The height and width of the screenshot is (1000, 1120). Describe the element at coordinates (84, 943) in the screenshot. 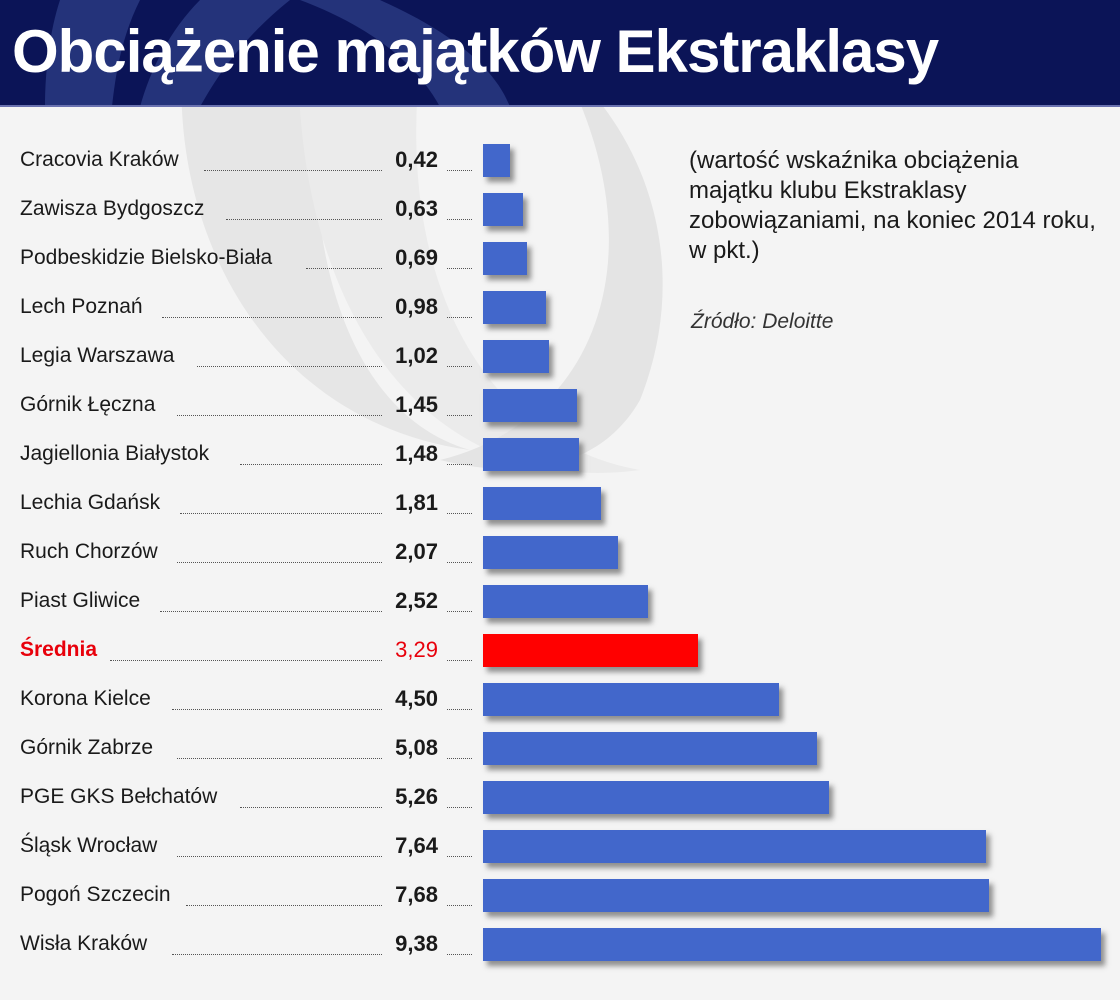

I see `row-label: Wisła Kraków` at that location.